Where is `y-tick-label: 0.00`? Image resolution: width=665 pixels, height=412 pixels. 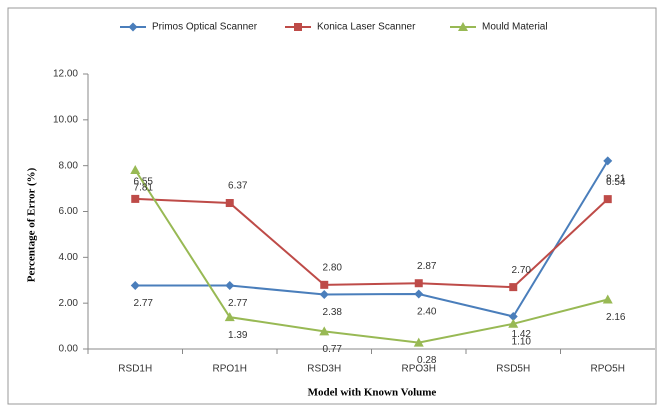 y-tick-label: 0.00 is located at coordinates (69, 349).